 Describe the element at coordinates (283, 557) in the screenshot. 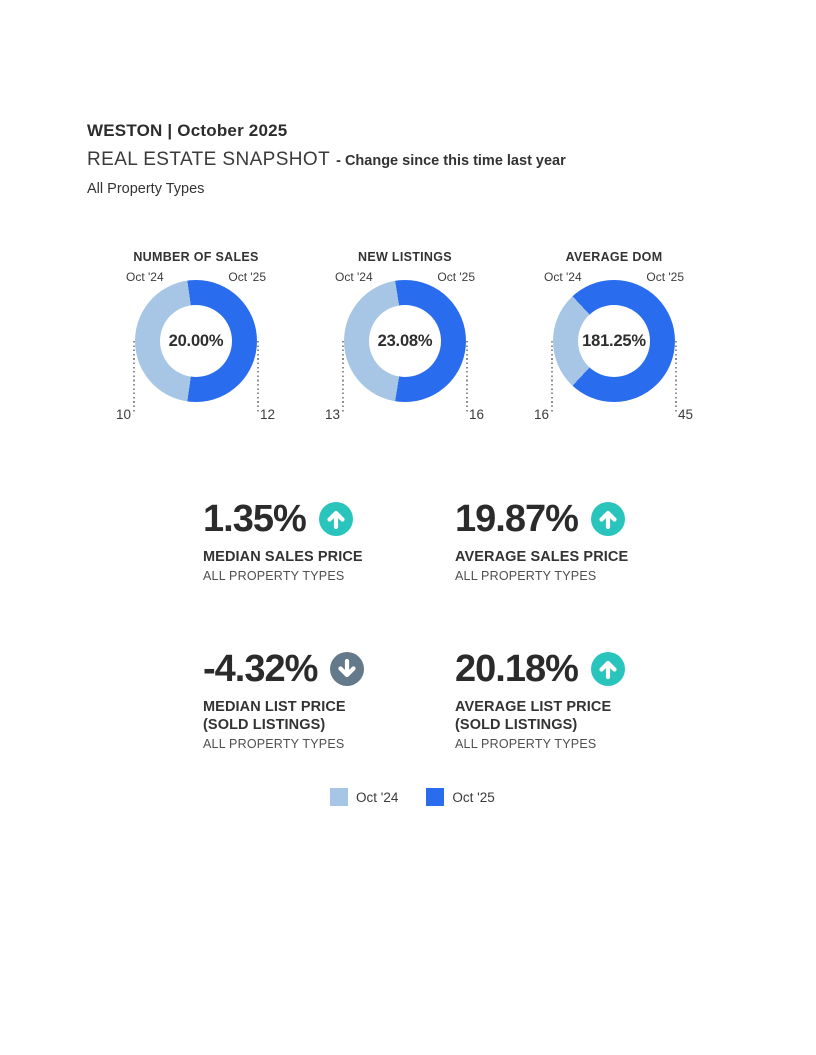

I see `metric-name: MEDIAN SALES PRICE` at that location.